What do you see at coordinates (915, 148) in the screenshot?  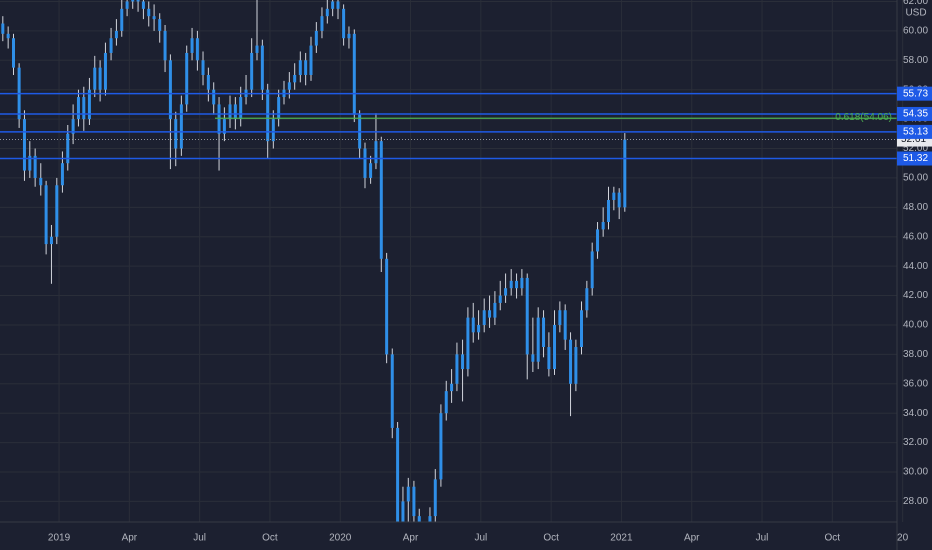 I see `y-tick-label: 52.00` at bounding box center [915, 148].